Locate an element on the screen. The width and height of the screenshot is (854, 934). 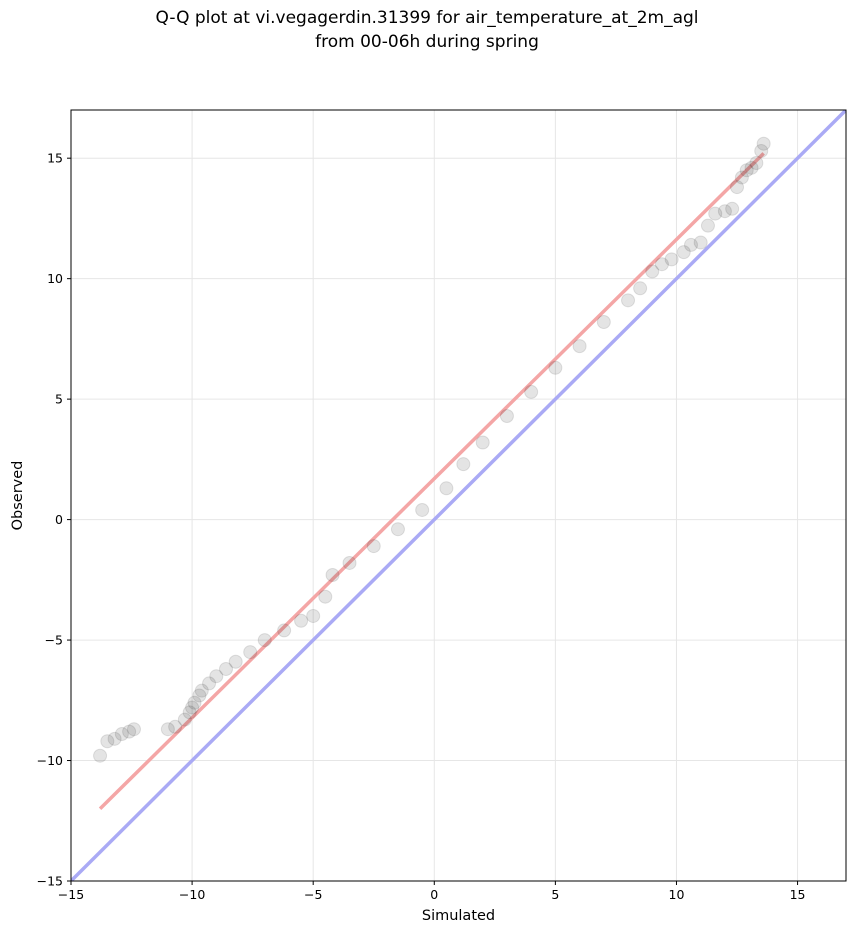
y-tick-label-1: −10 is located at coordinates (50, 760).